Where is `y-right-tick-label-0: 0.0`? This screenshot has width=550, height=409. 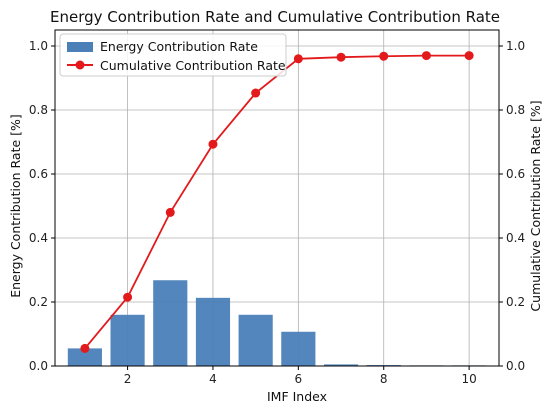 y-right-tick-label-0: 0.0 is located at coordinates (515, 366).